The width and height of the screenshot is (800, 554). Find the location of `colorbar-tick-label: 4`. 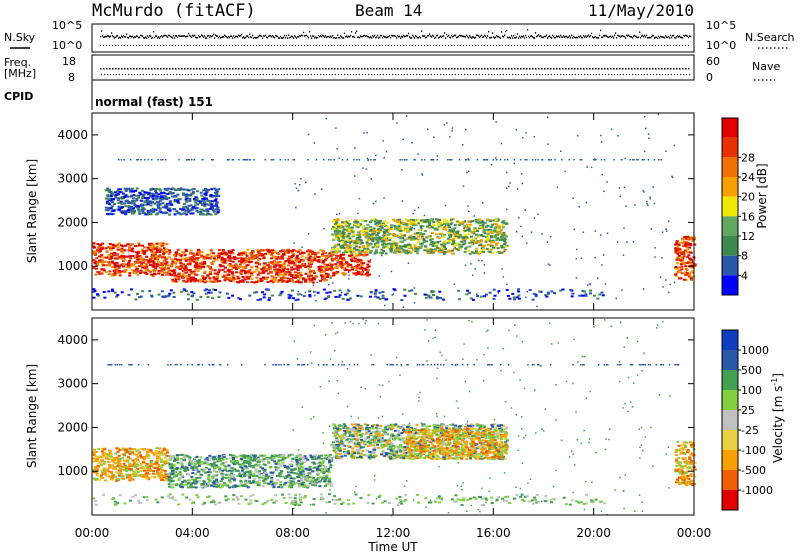

colorbar-tick-label: 4 is located at coordinates (744, 275).